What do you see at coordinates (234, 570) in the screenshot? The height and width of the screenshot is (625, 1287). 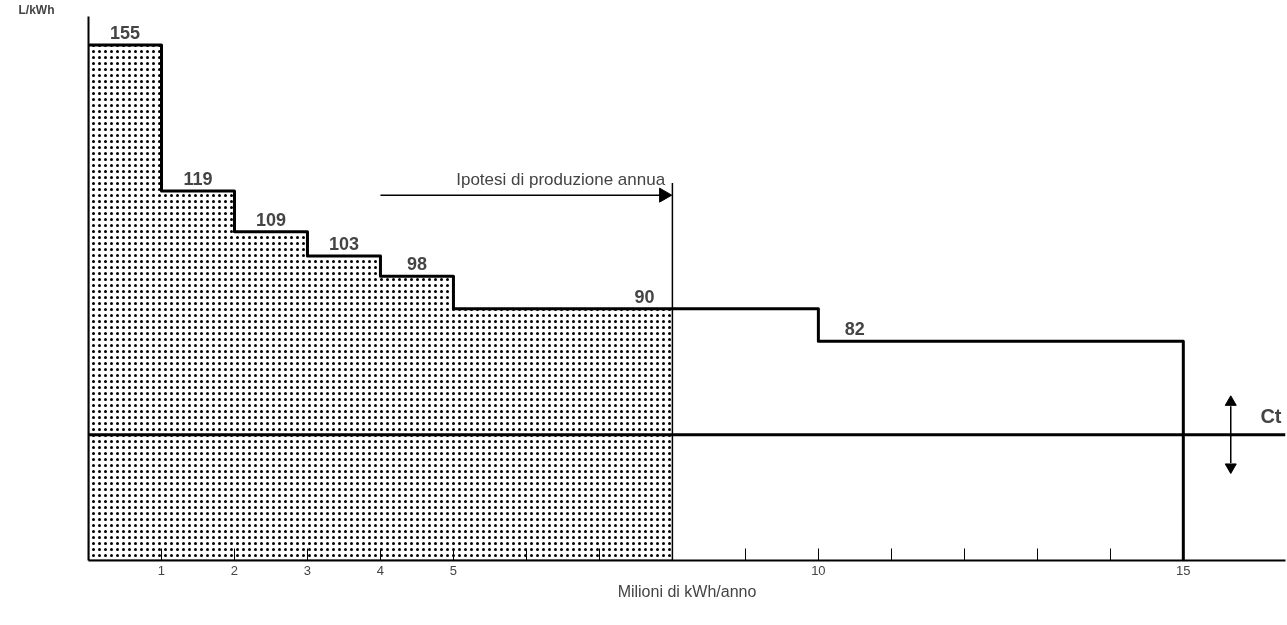 I see `x-tick-label: 2` at bounding box center [234, 570].